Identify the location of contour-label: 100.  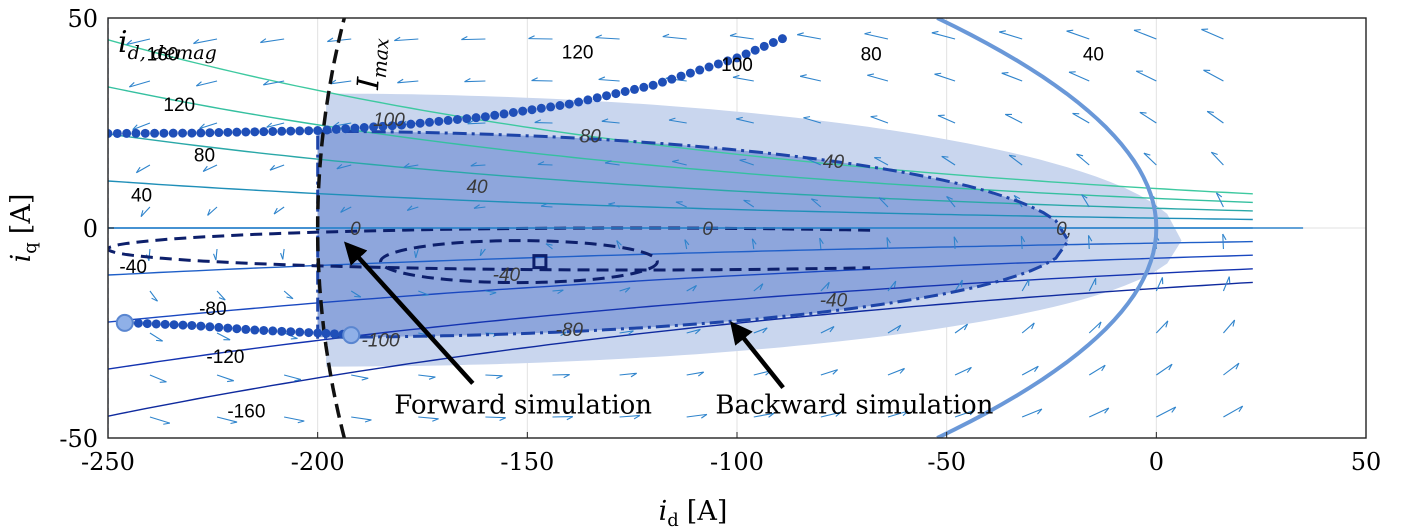
(737, 65).